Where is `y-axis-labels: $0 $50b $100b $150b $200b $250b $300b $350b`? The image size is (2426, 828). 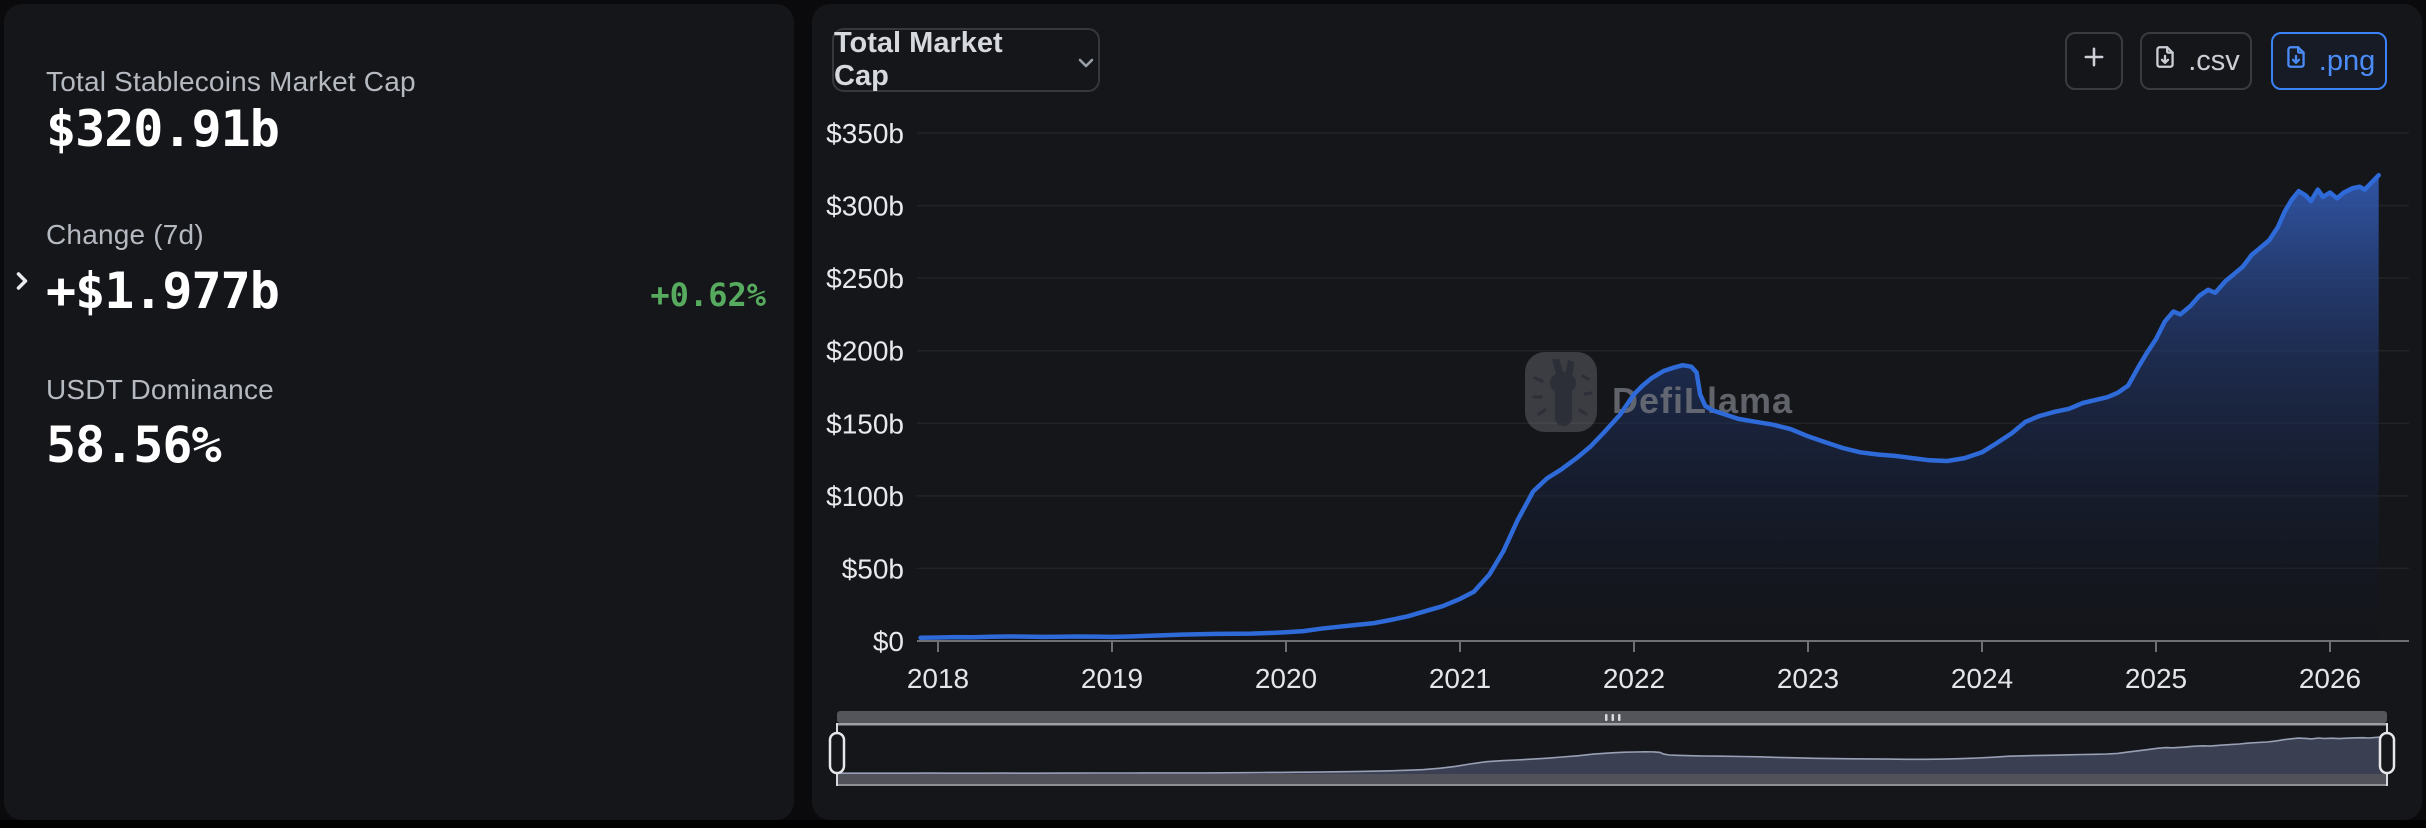 y-axis-labels: $0 $50b $100b $150b $200b $250b $300b $350b is located at coordinates (865, 387).